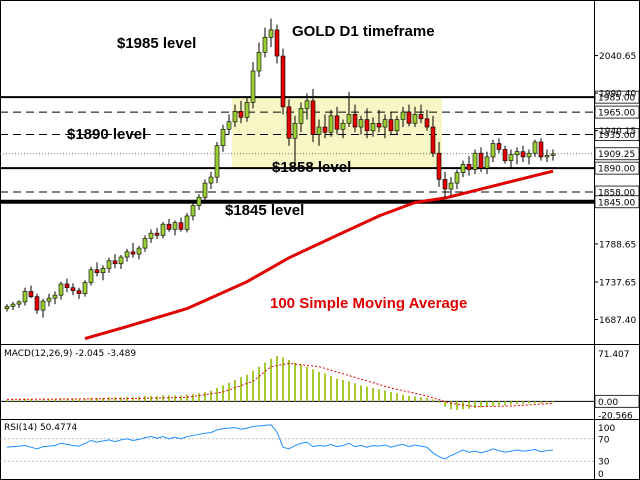 The height and width of the screenshot is (480, 640). Describe the element at coordinates (614, 355) in the screenshot. I see `macd-tick-71.407: 71.407` at that location.